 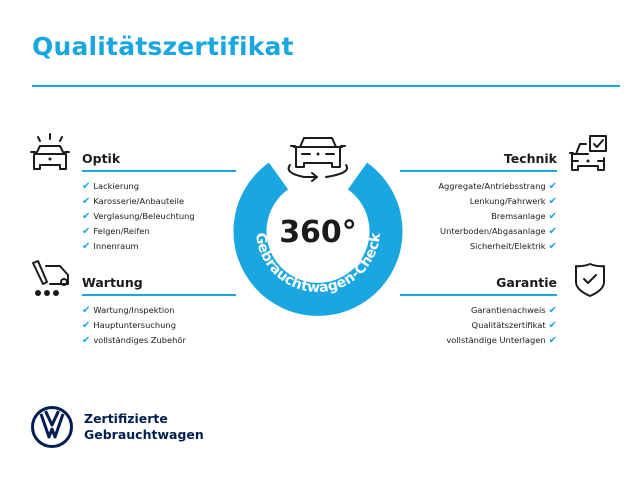 What do you see at coordinates (111, 186) in the screenshot?
I see `list-item: ✔ Lackierung` at bounding box center [111, 186].